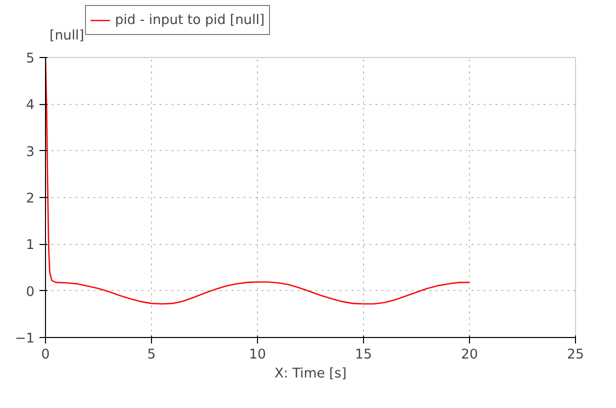 This screenshot has width=616, height=408. What do you see at coordinates (363, 355) in the screenshot?
I see `x-tick-label: 15` at bounding box center [363, 355].